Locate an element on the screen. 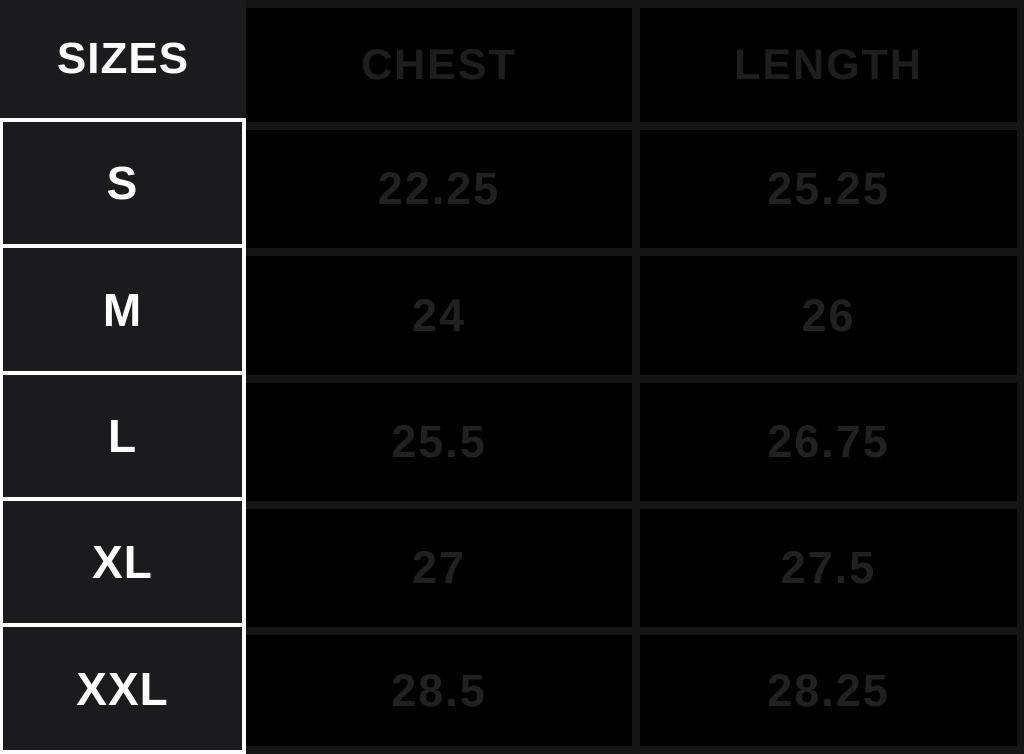  size-cell-s: S is located at coordinates (123, 185).